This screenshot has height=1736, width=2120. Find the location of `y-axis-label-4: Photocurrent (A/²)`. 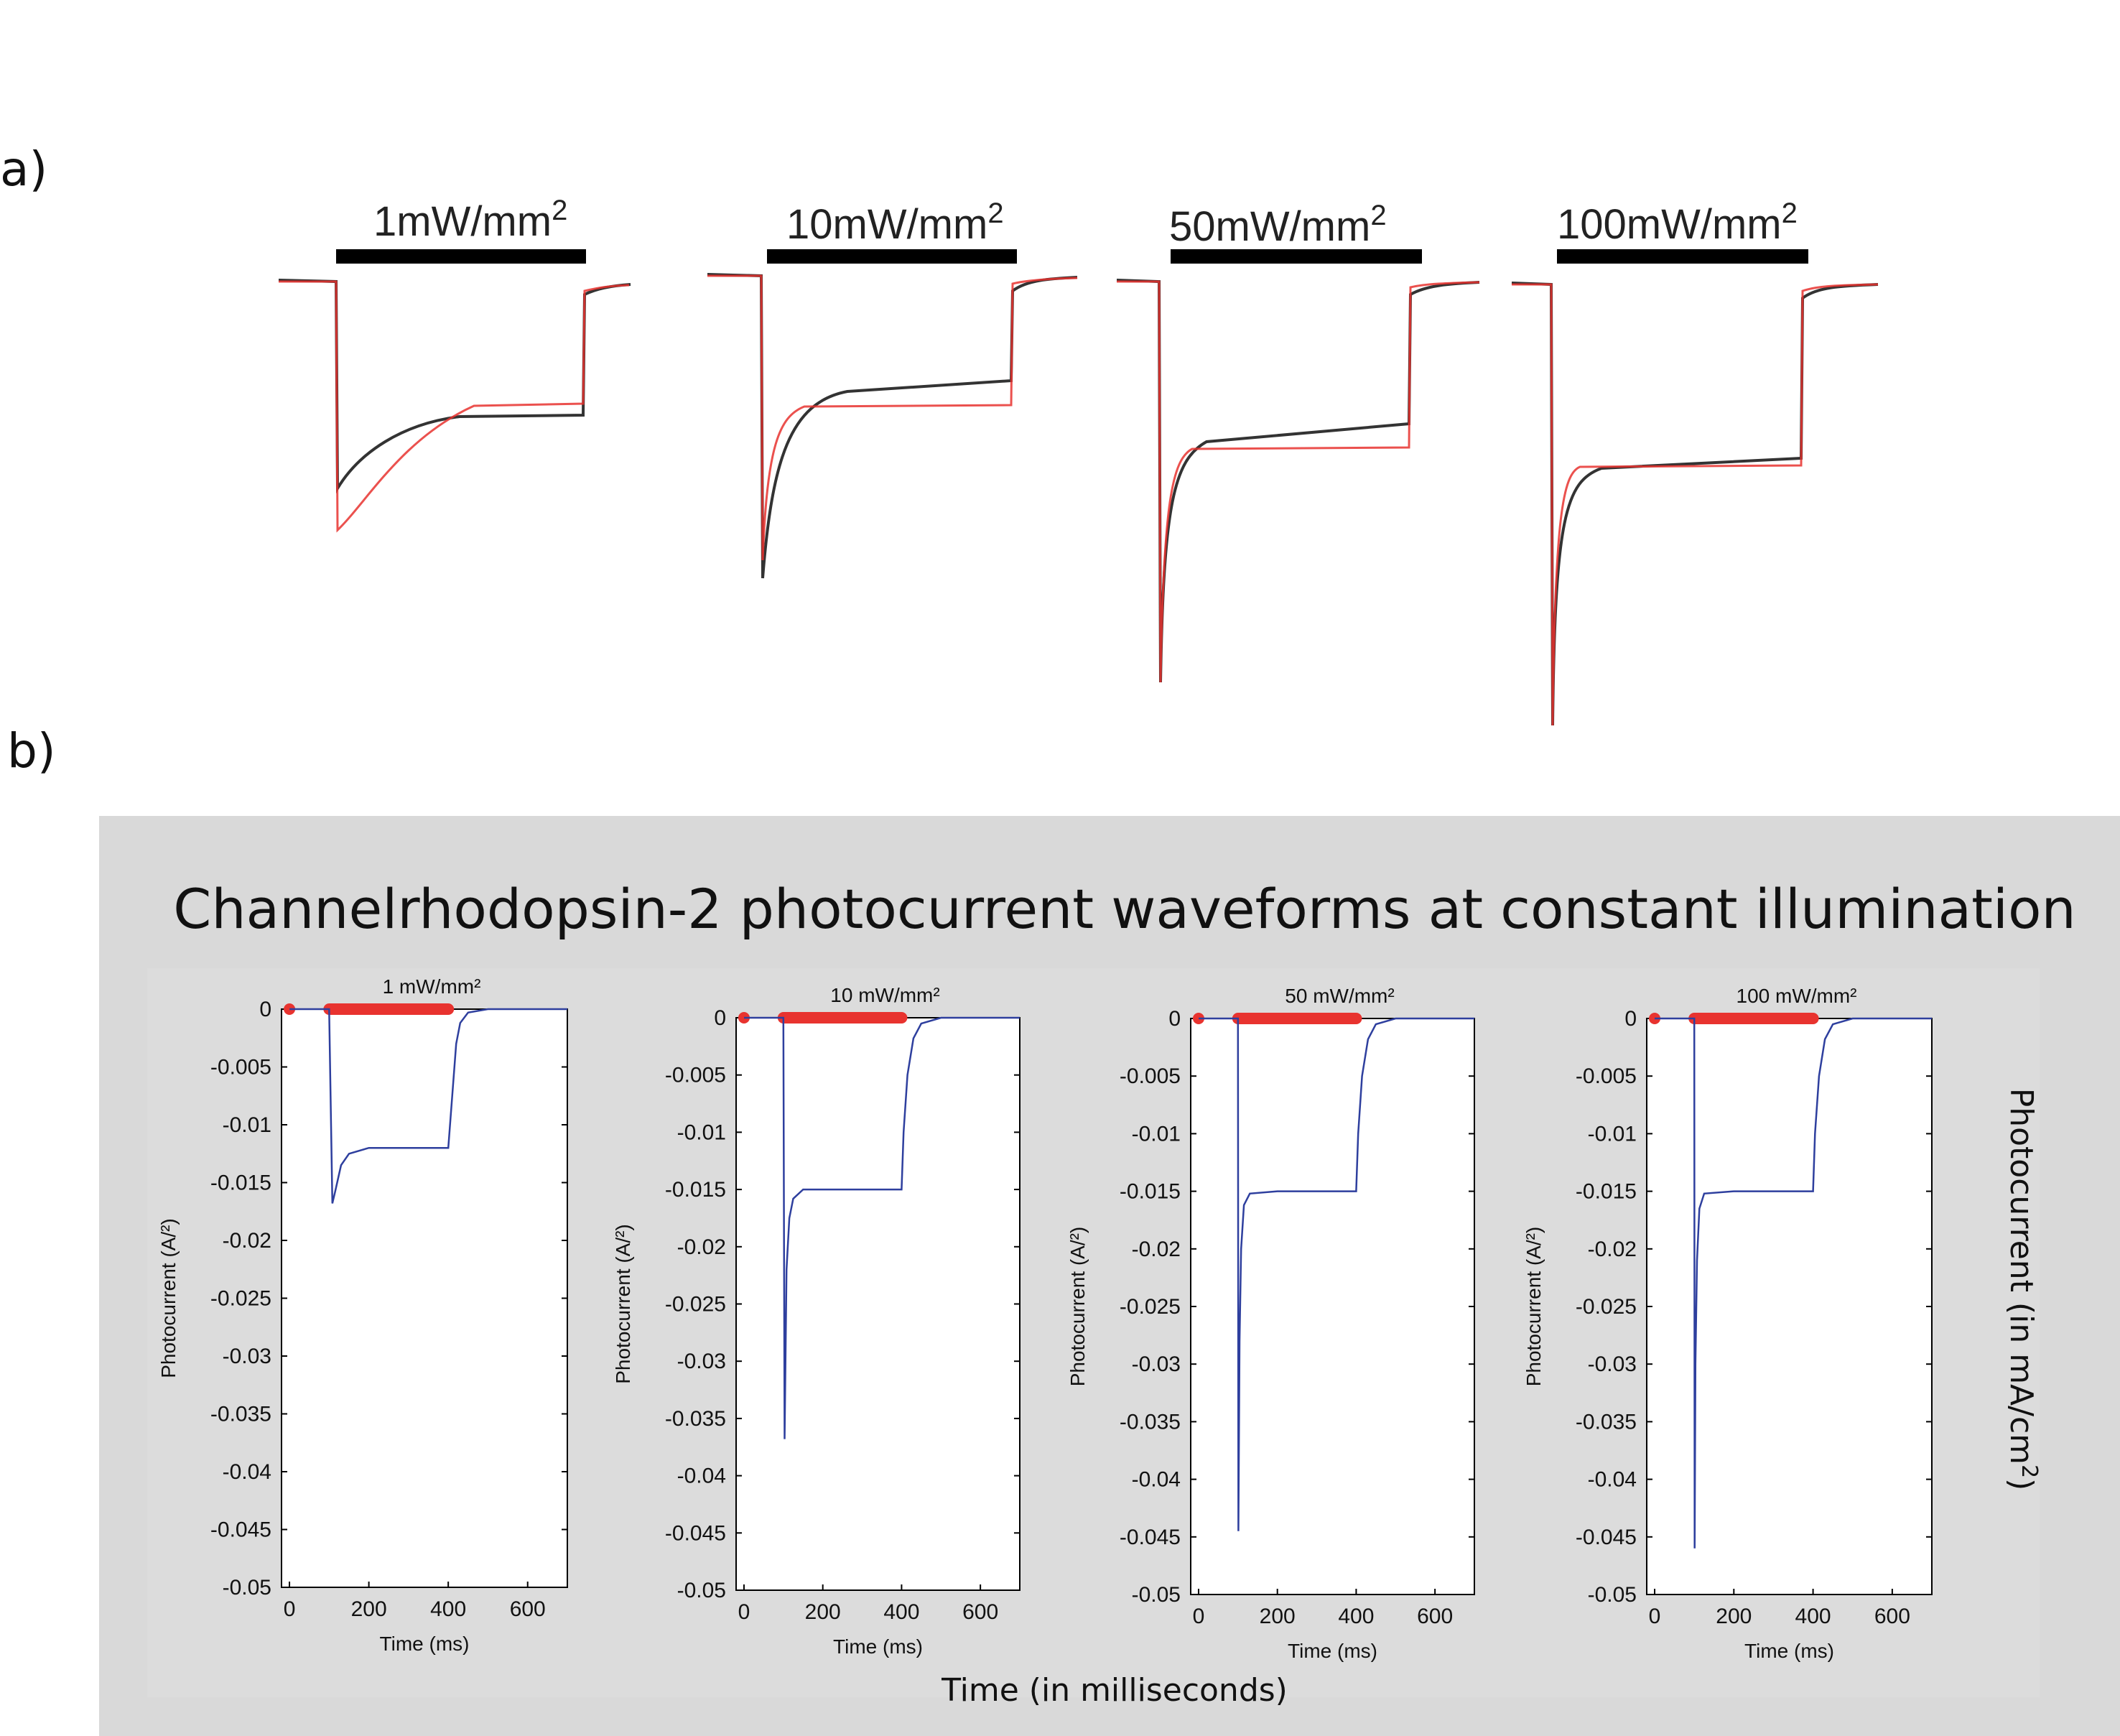

y-axis-label-4: Photocurrent (A/²) is located at coordinates (1533, 1307).